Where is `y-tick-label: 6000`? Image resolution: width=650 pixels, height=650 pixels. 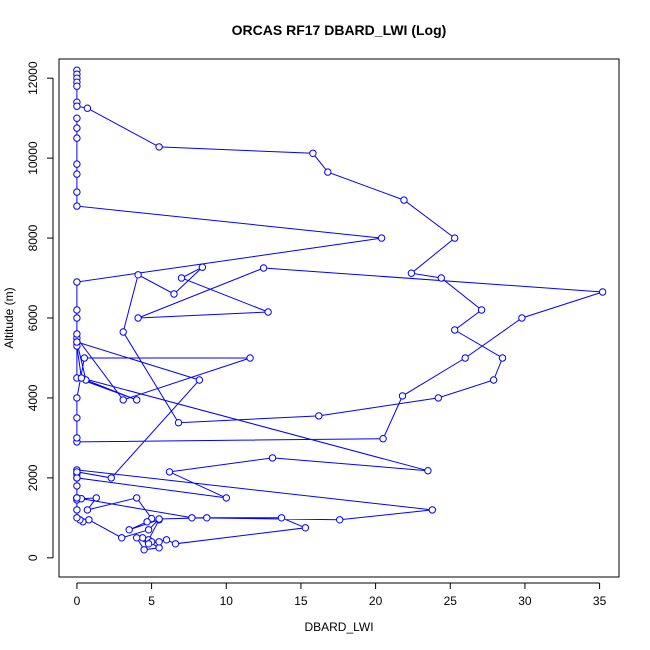 y-tick-label: 6000 is located at coordinates (33, 317).